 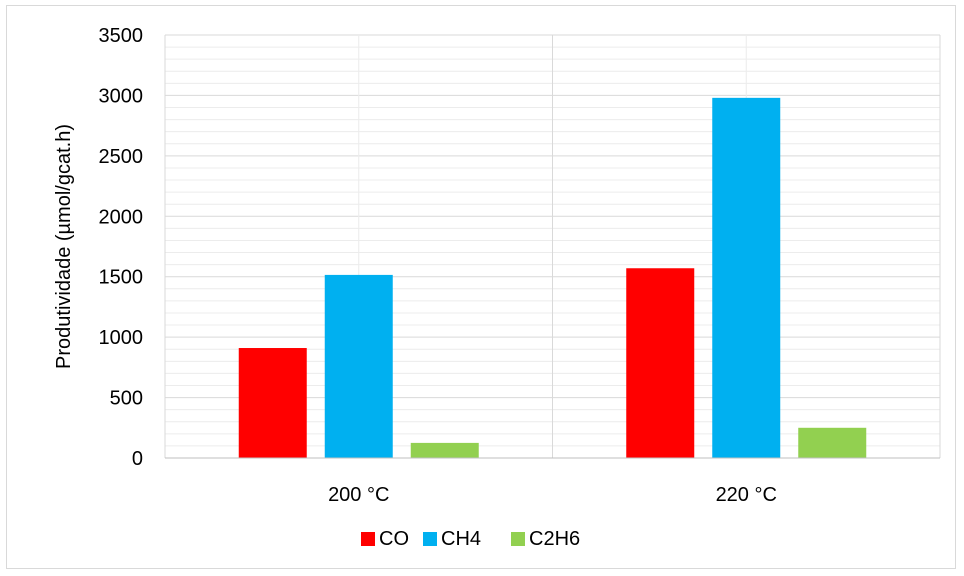 What do you see at coordinates (121, 338) in the screenshot?
I see `y-tick-label: 1000` at bounding box center [121, 338].